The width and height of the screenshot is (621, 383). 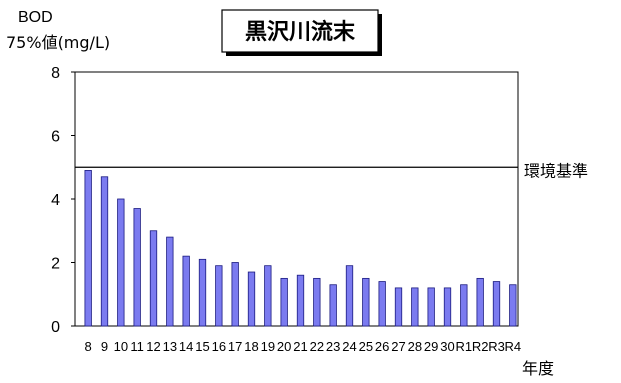 I want to click on x-tick-label: 18, so click(x=251, y=346).